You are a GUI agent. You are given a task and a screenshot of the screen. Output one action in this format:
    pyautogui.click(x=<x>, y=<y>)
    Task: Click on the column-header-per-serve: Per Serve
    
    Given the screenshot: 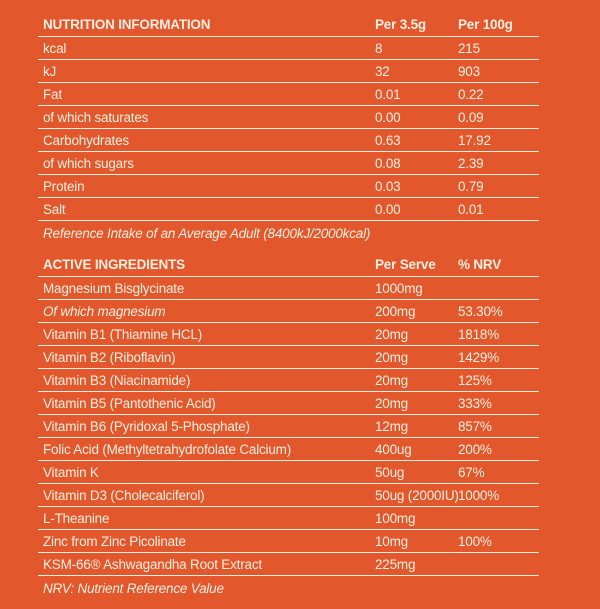 What is the action you would take?
    pyautogui.click(x=405, y=264)
    